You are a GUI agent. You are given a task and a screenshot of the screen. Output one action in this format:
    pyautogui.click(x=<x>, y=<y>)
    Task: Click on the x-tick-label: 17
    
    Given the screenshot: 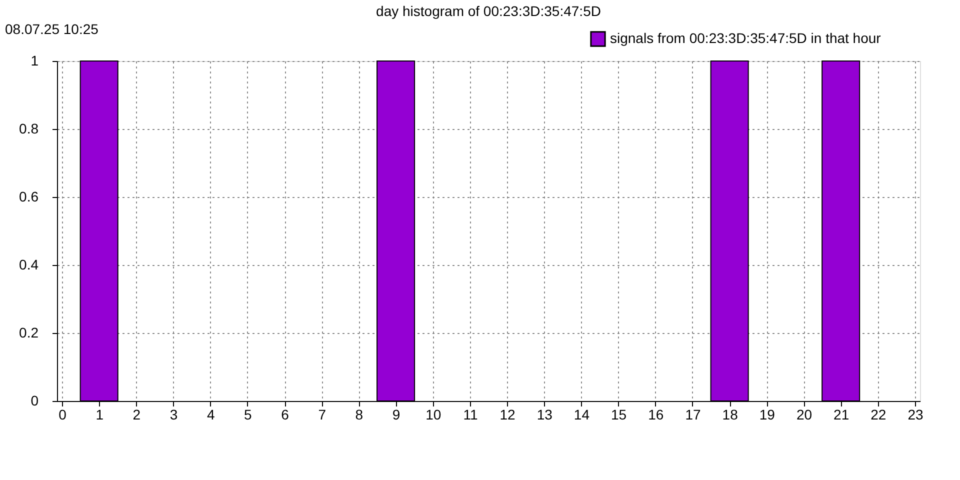 What is the action you would take?
    pyautogui.click(x=693, y=414)
    